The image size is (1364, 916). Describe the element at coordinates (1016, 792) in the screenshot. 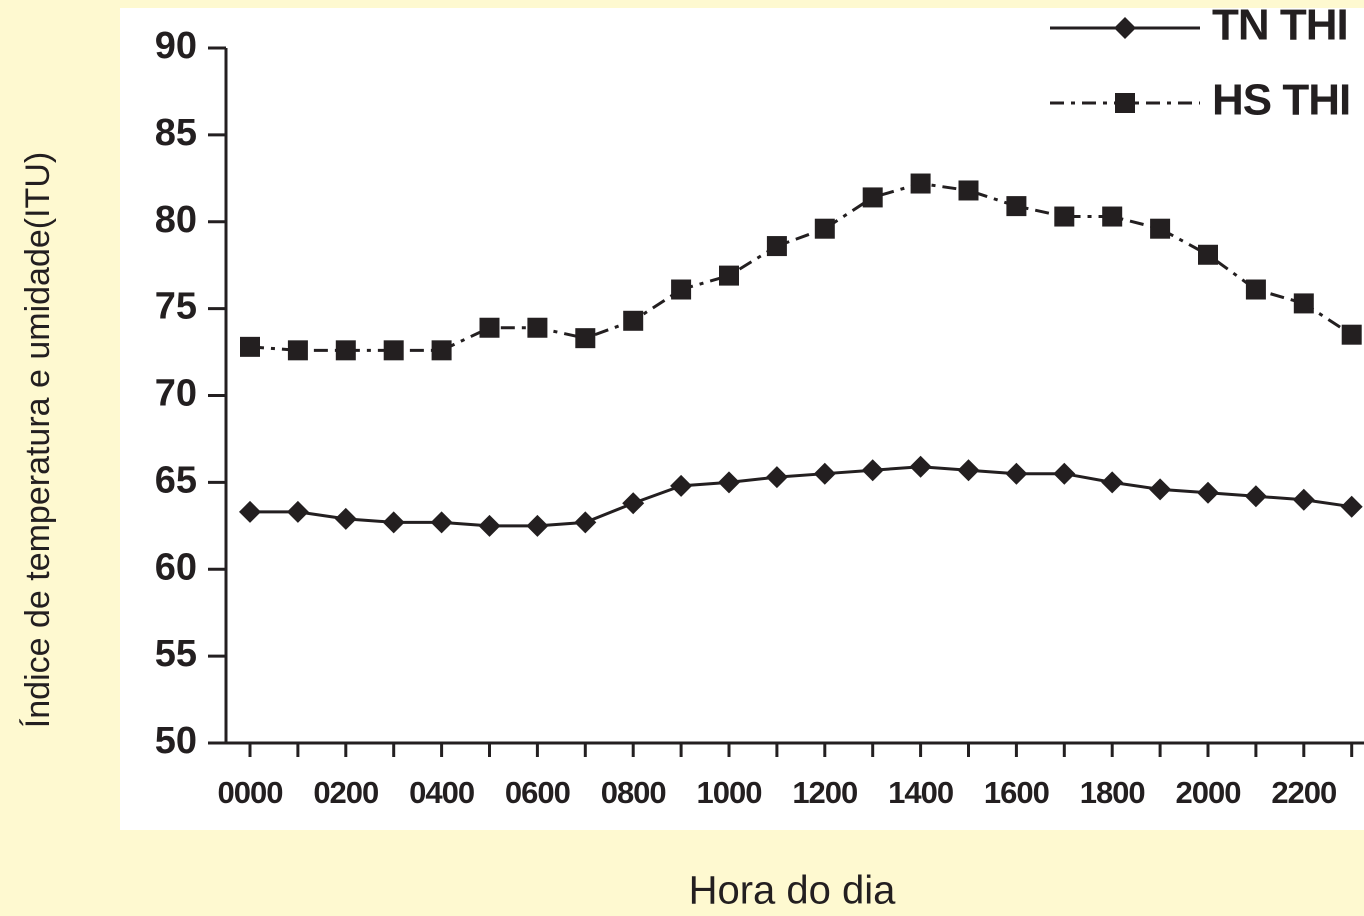

I see `x-tick-label: 1600` at that location.